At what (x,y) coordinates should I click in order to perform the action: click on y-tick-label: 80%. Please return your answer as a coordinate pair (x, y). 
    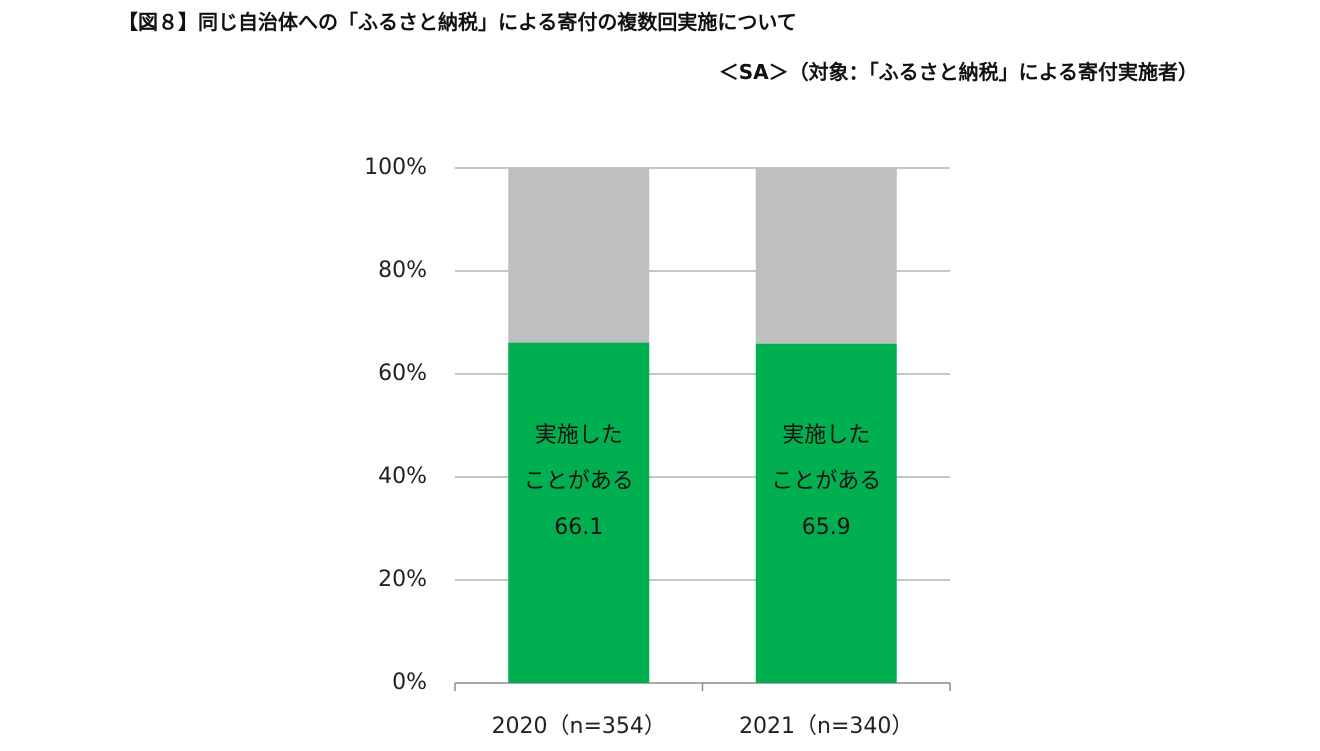
    Looking at the image, I should click on (402, 270).